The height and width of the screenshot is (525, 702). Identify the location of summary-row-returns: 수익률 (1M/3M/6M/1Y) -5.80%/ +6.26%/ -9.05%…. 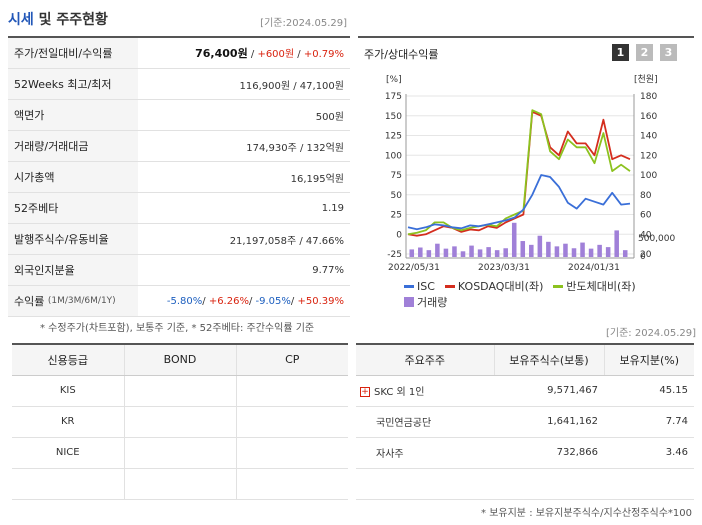
(179, 301).